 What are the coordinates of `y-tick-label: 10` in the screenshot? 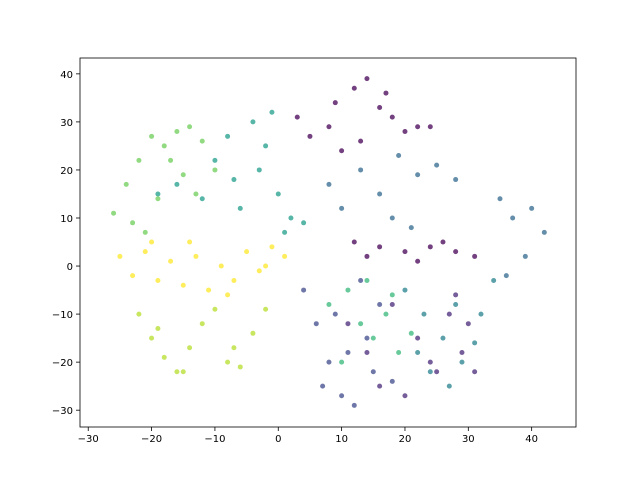 It's located at (66, 219).